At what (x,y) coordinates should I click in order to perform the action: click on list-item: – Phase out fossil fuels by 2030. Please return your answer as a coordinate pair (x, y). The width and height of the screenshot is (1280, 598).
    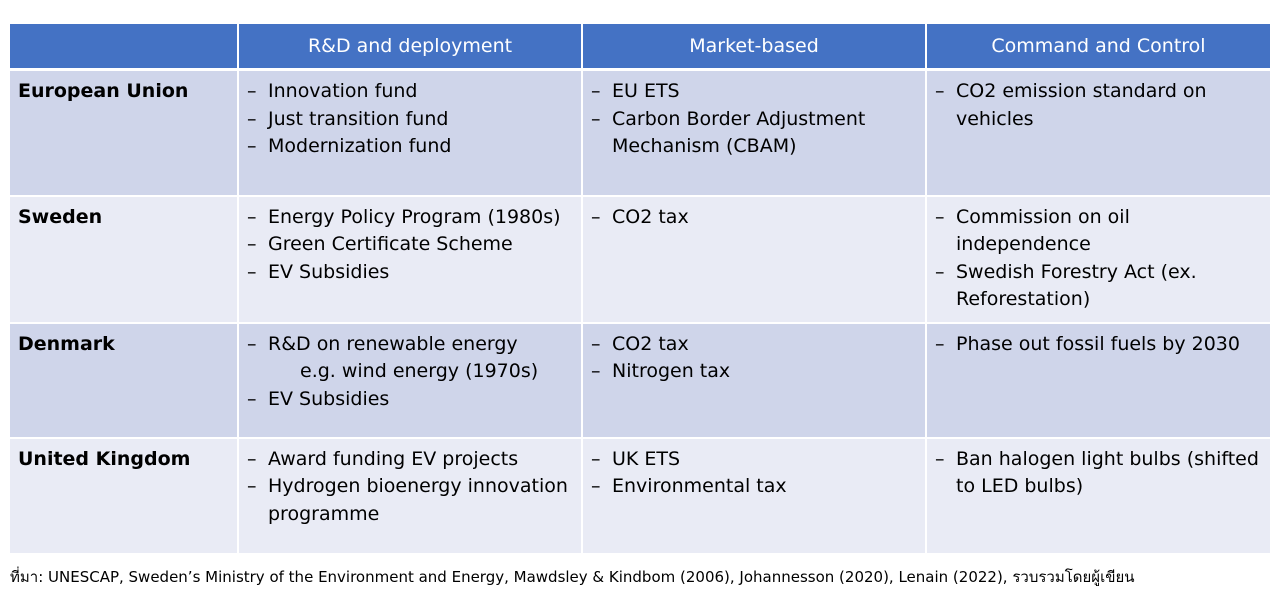
    Looking at the image, I should click on (1087, 343).